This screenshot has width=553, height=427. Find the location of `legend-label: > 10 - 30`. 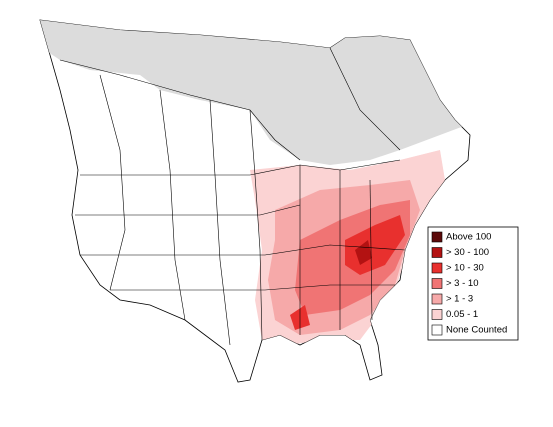

legend-label: > 10 - 30 is located at coordinates (465, 268).